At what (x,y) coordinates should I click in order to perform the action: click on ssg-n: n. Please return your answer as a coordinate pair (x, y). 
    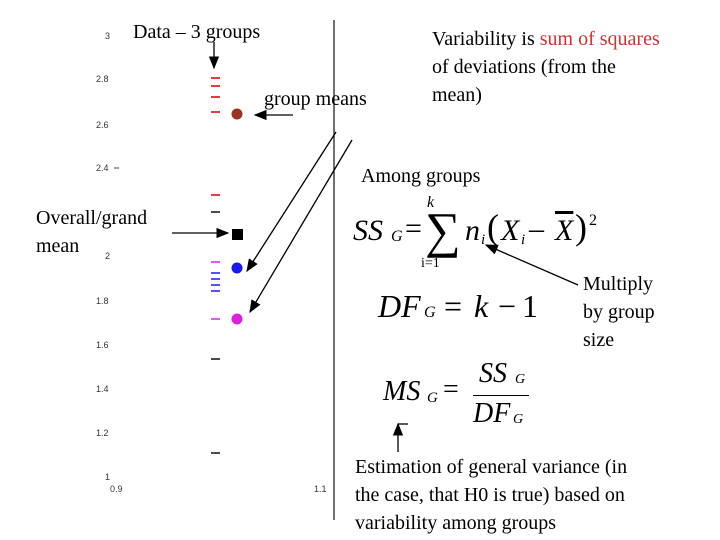
    Looking at the image, I should click on (472, 230).